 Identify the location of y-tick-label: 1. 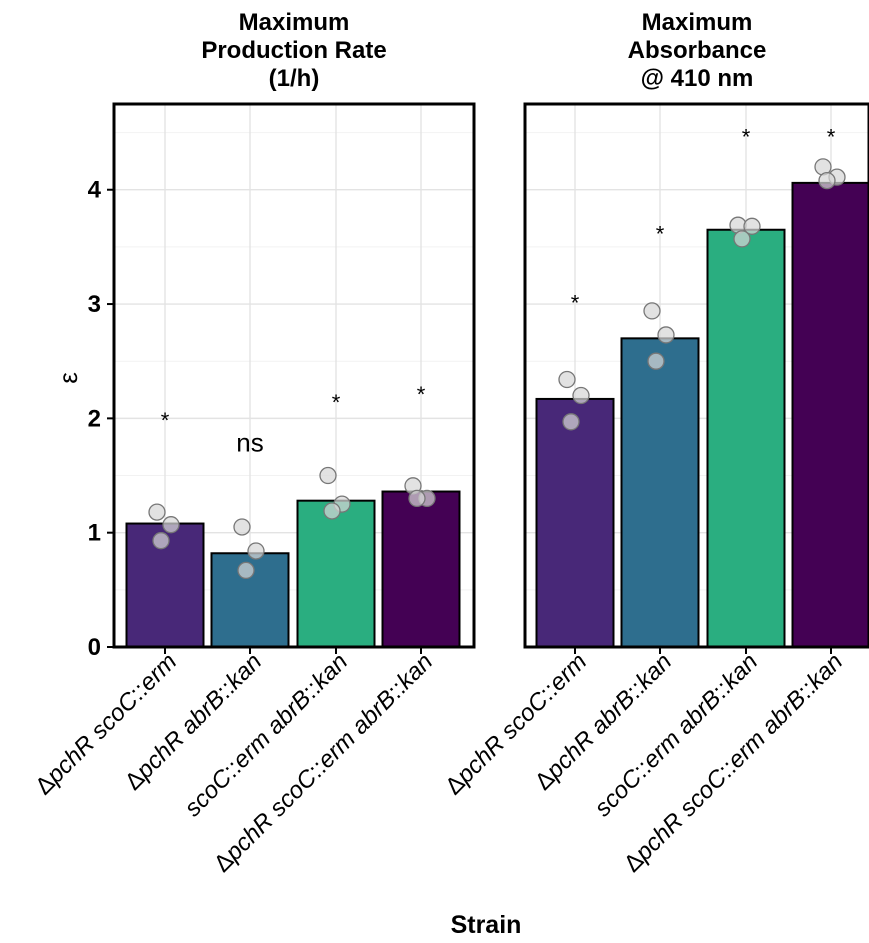
(94, 533).